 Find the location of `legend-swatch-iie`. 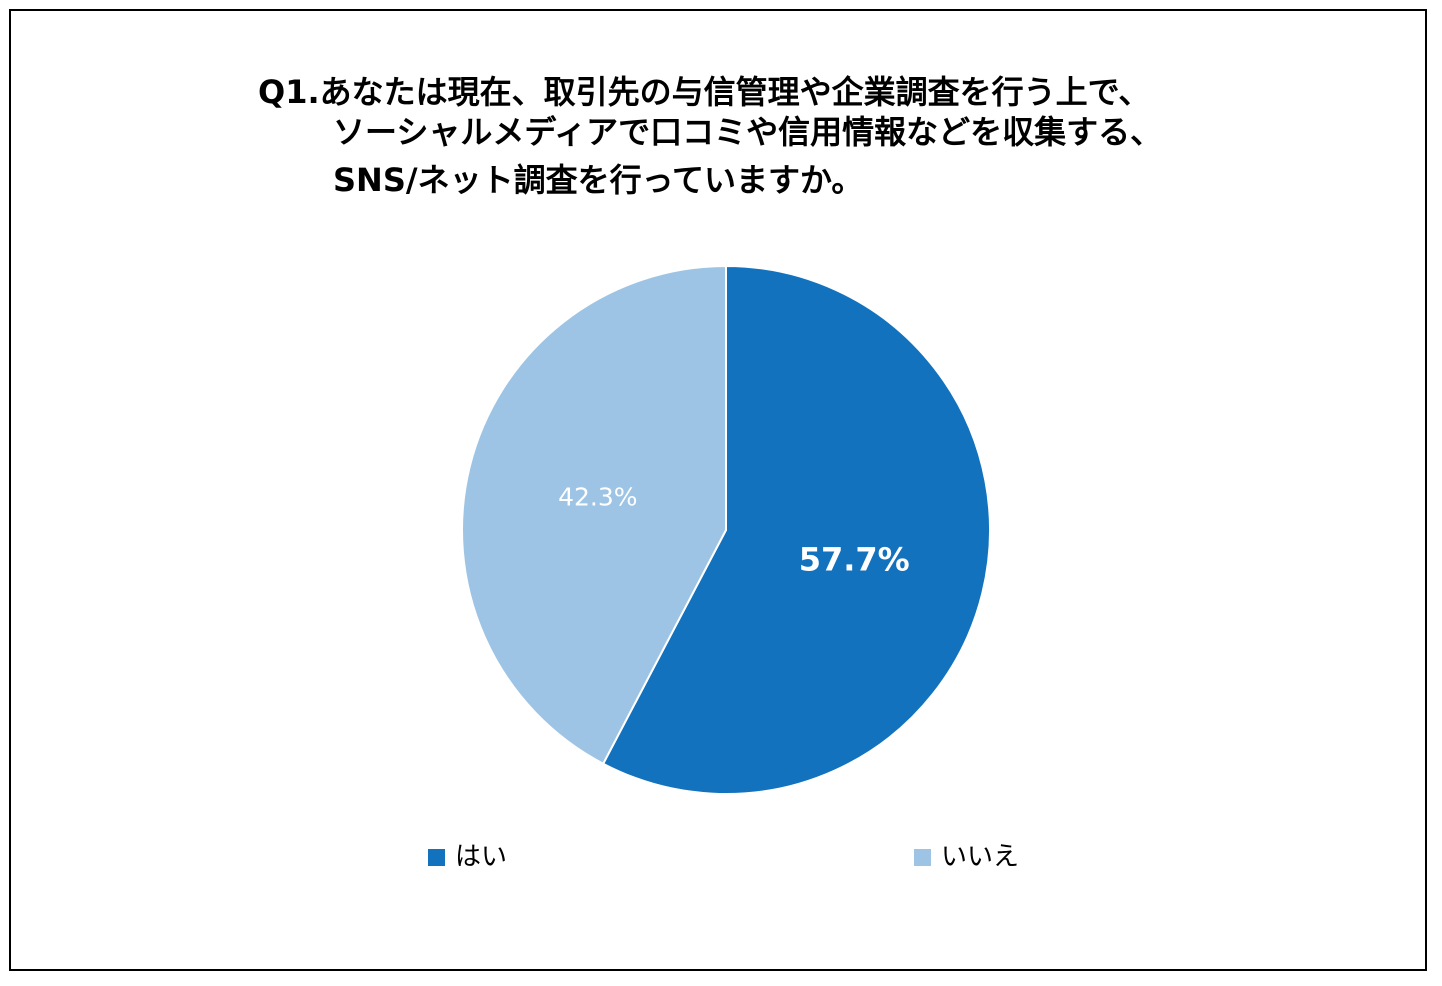

legend-swatch-iie is located at coordinates (922, 857).